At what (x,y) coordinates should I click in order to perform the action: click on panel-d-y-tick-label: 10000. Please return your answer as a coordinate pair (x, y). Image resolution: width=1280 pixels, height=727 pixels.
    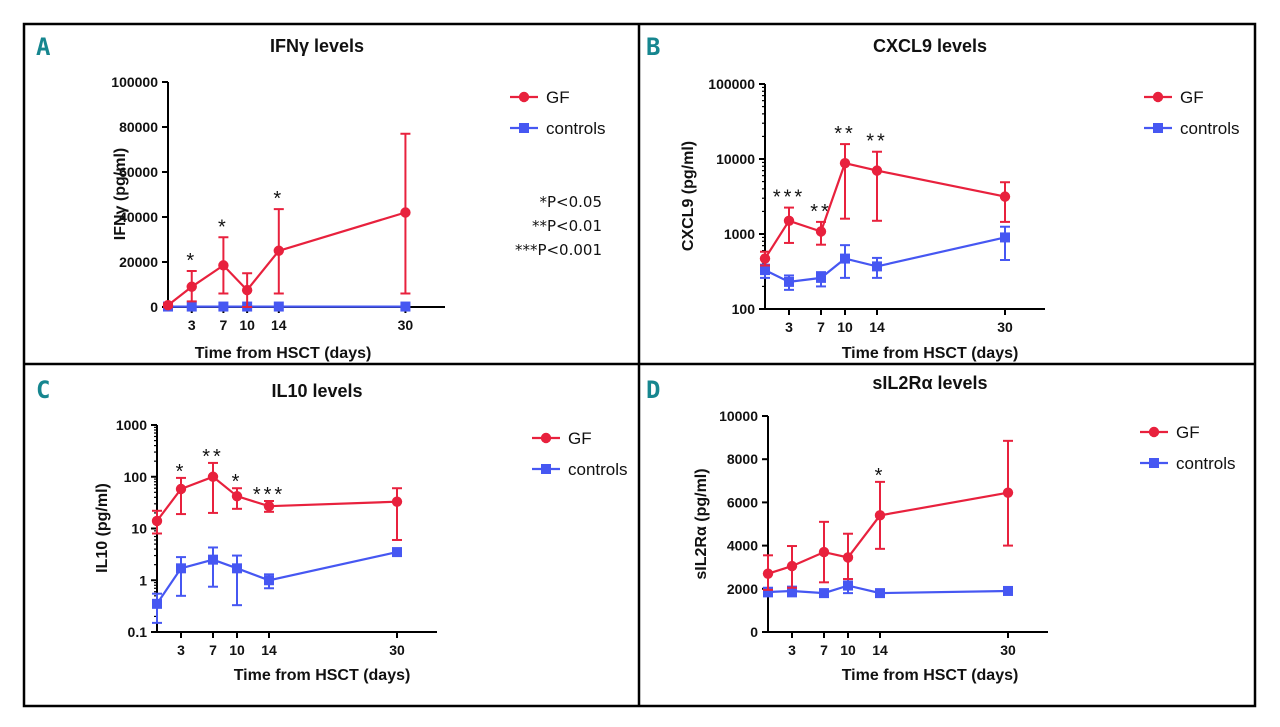
    Looking at the image, I should click on (738, 416).